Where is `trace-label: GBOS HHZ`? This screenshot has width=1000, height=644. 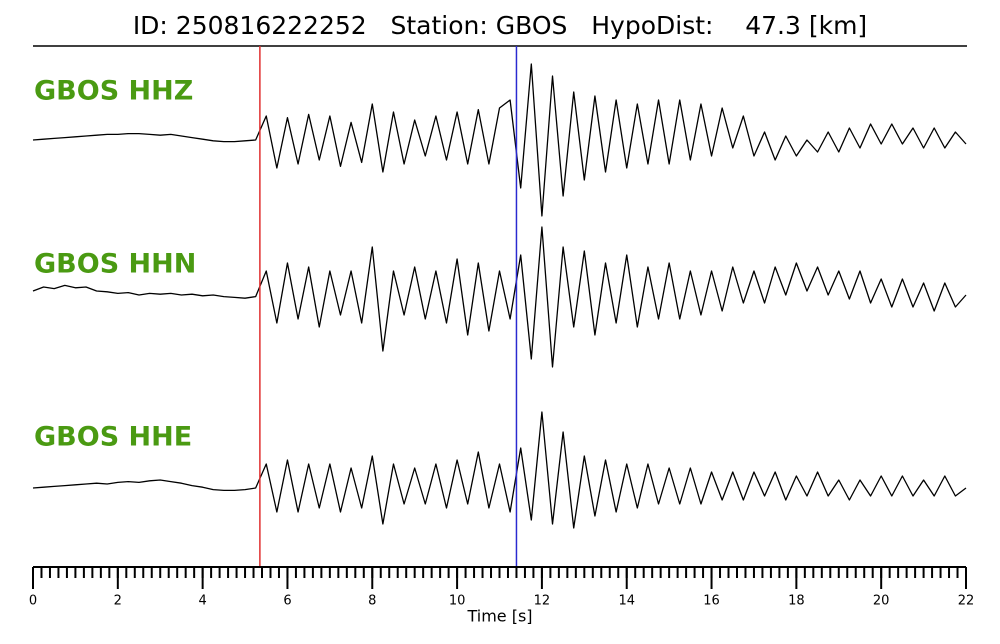 trace-label: GBOS HHZ is located at coordinates (113, 91).